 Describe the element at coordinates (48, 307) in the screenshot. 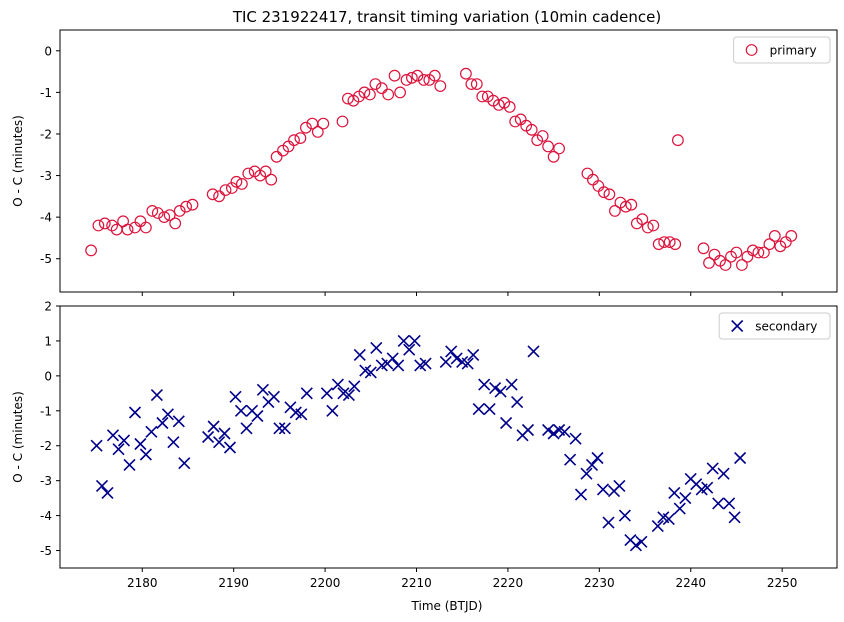

I see `y-tick-label: 2` at that location.